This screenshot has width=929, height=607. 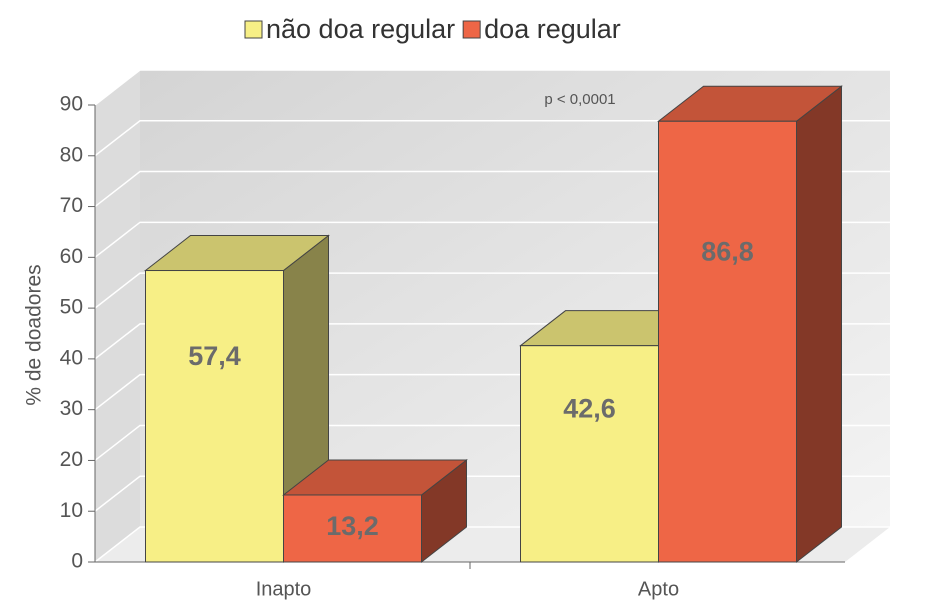 What do you see at coordinates (71, 459) in the screenshot?
I see `y-tick-label: 20` at bounding box center [71, 459].